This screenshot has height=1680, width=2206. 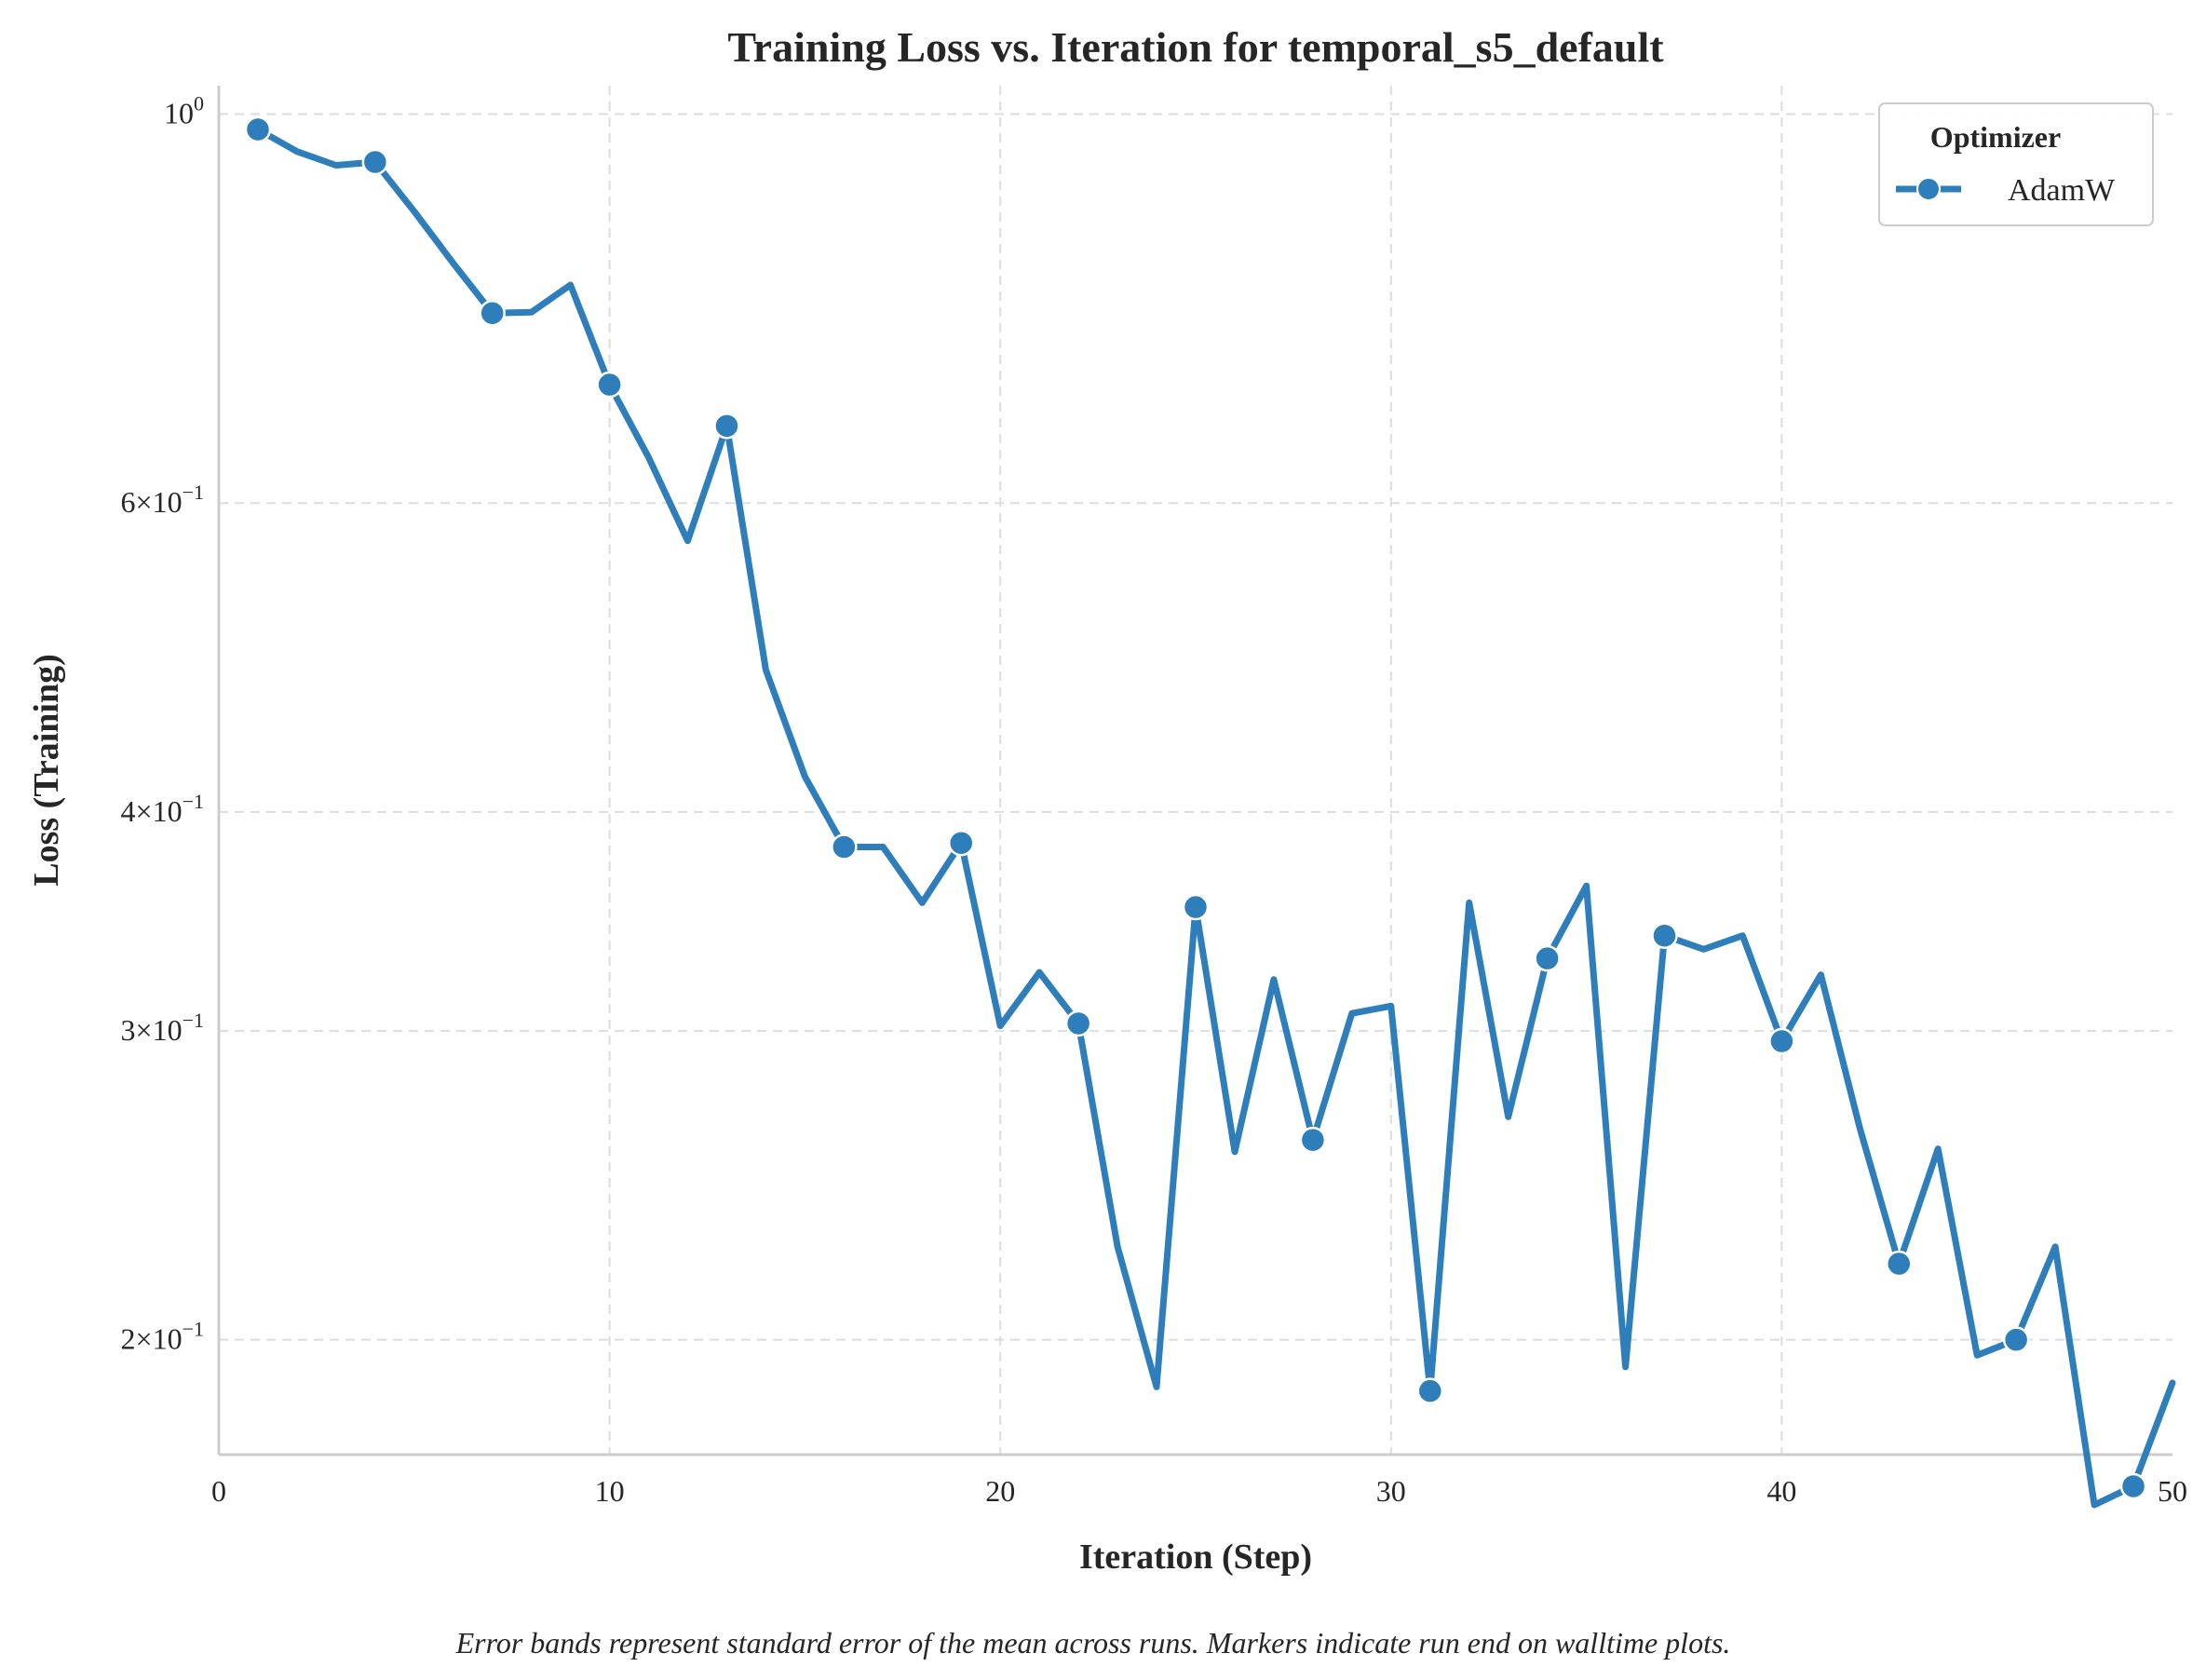 What do you see at coordinates (2062, 190) in the screenshot?
I see `legend-entry-adamw: AdamW` at bounding box center [2062, 190].